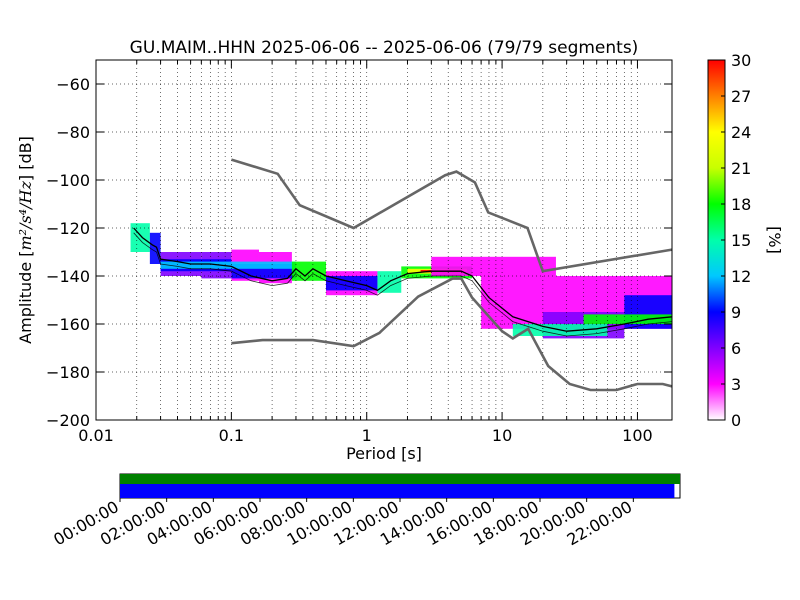 The width and height of the screenshot is (800, 600). Describe the element at coordinates (741, 132) in the screenshot. I see `colorbar-tick-label: 24` at that location.